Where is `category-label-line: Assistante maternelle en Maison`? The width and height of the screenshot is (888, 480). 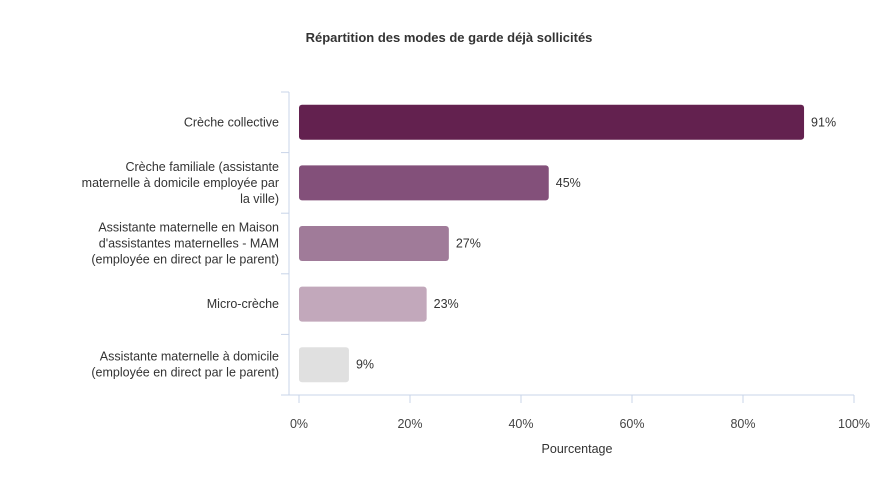
category-label-line: Assistante maternelle en Maison is located at coordinates (188, 228).